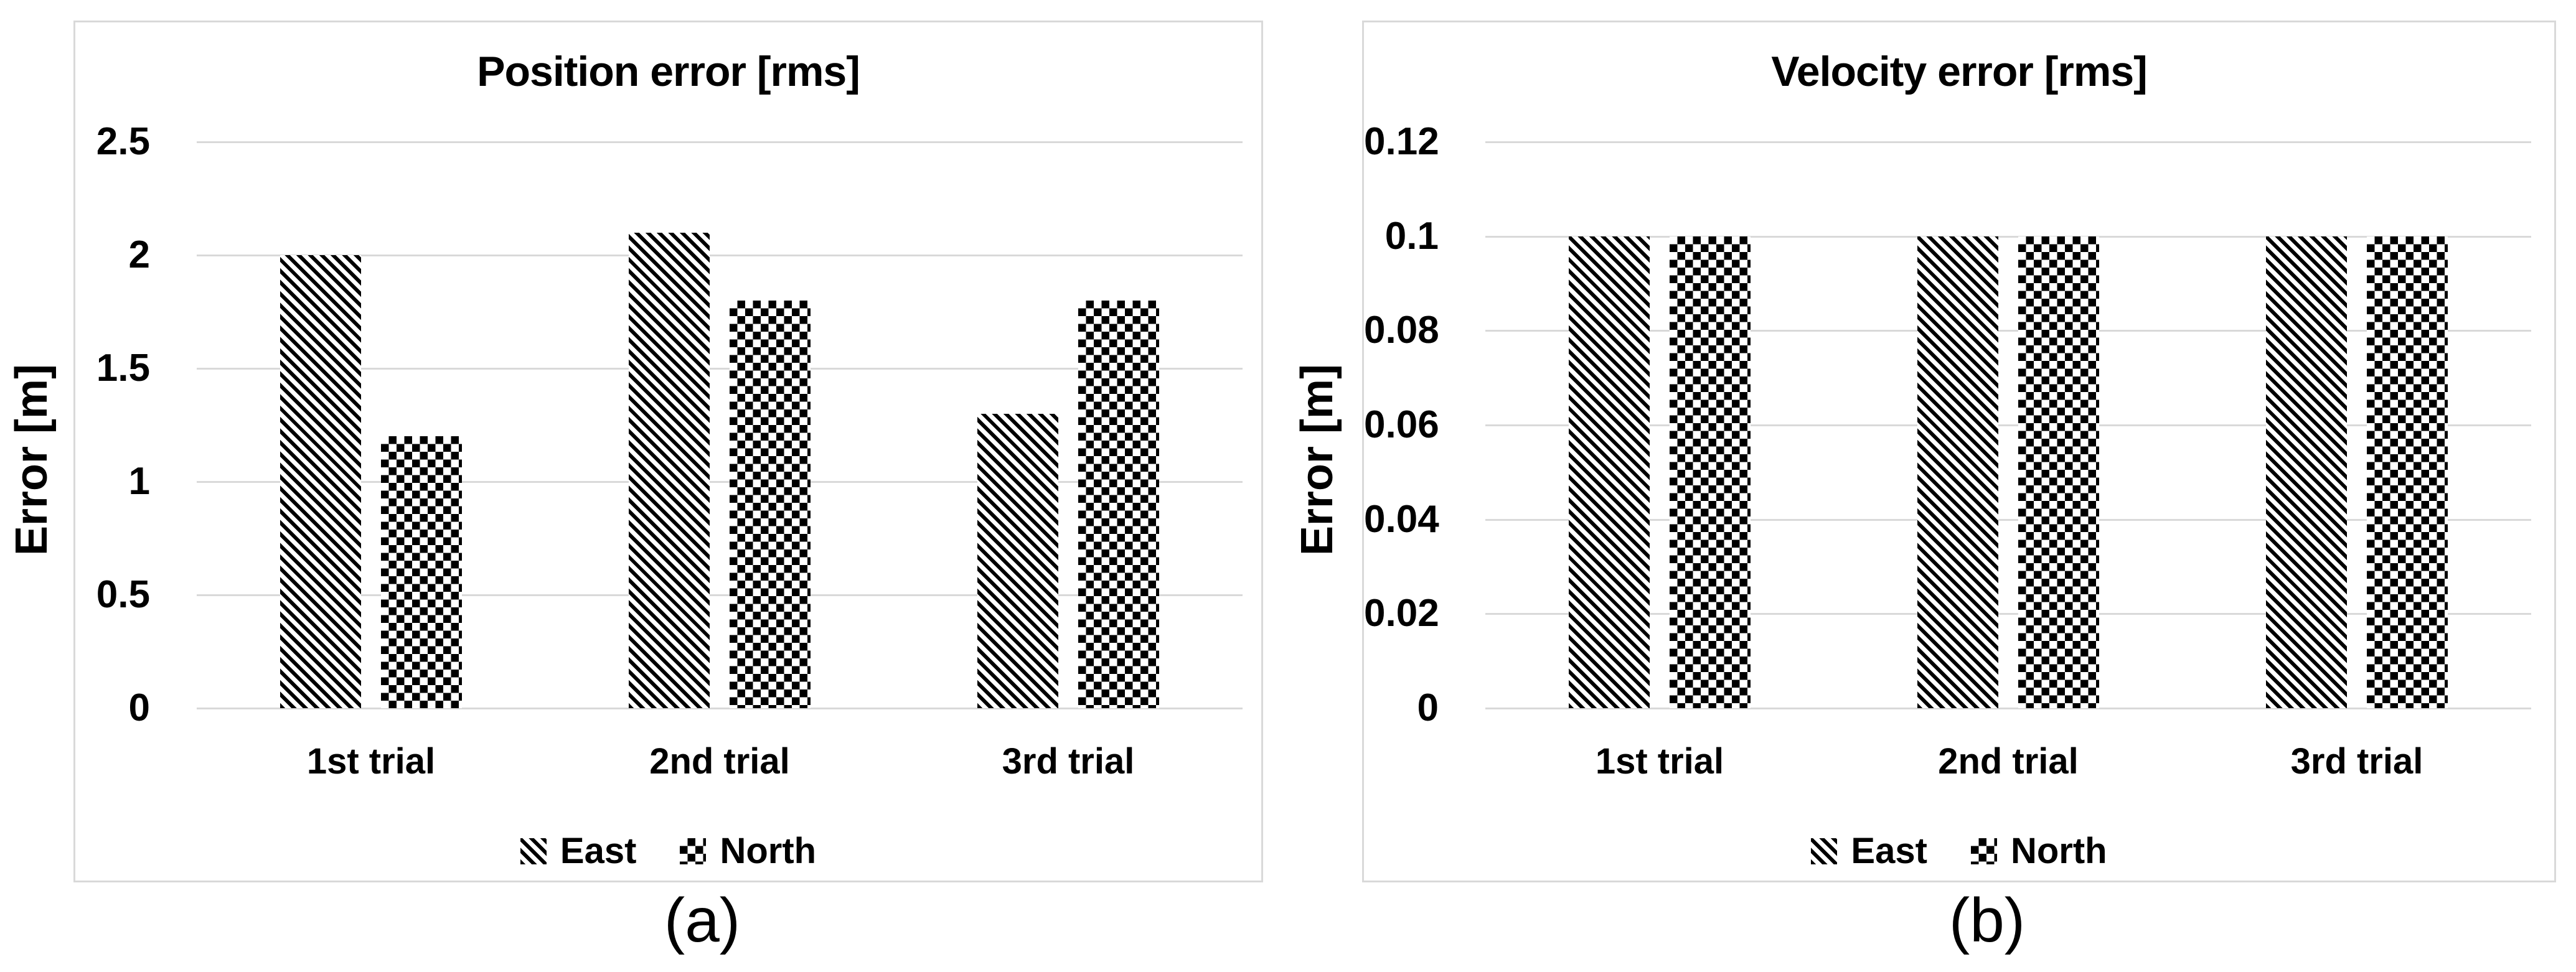 This screenshot has width=2576, height=972. I want to click on y-tick-label-0.12: 0.12, so click(1401, 141).